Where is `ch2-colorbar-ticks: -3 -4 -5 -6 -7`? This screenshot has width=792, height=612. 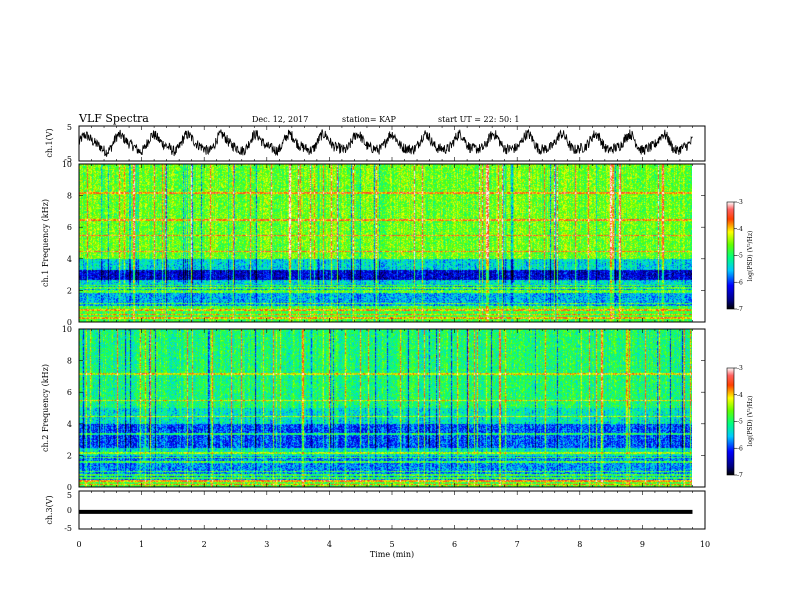
ch2-colorbar-ticks: -3 -4 -5 -6 -7 is located at coordinates (738, 422).